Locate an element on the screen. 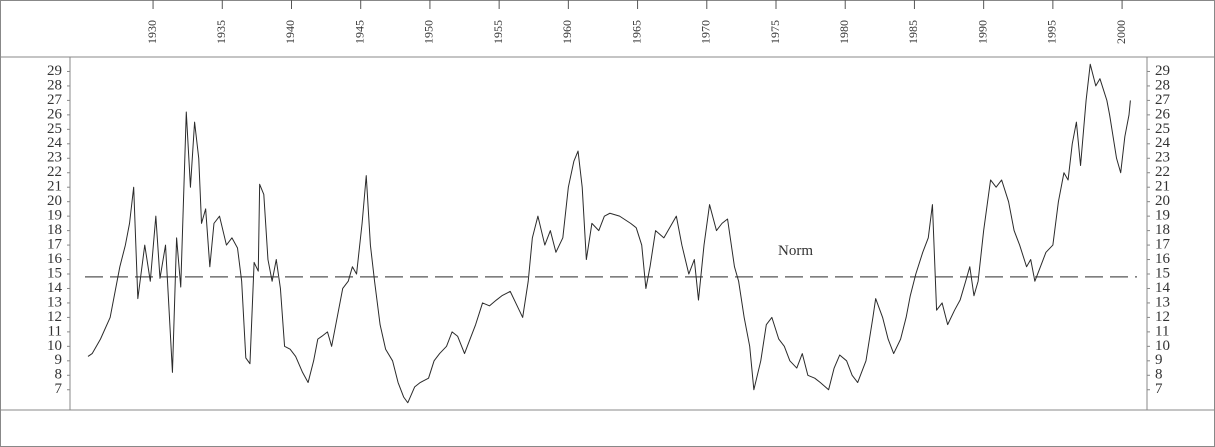 This screenshot has height=447, width=1215. y-tick-label-right: 19 is located at coordinates (1162, 216).